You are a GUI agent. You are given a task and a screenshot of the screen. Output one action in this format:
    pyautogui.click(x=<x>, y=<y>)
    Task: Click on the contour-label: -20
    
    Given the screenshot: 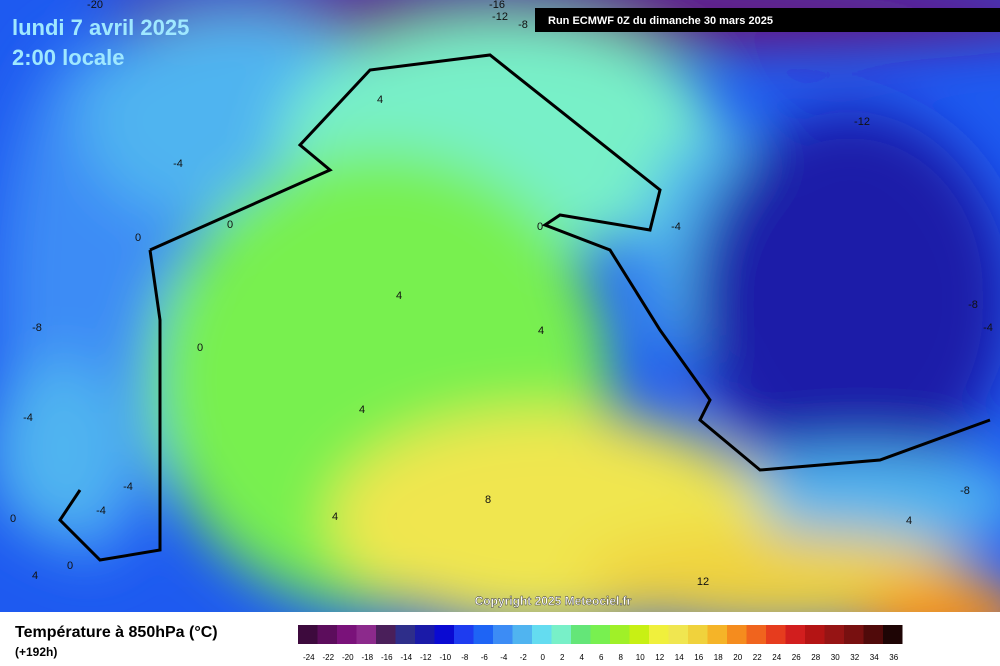 What is the action you would take?
    pyautogui.click(x=95, y=5)
    